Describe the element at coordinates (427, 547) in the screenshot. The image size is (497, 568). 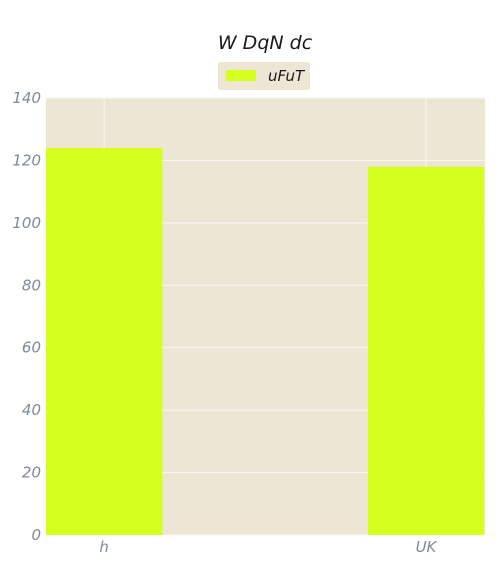
I see `x-tick-label: UK` at that location.